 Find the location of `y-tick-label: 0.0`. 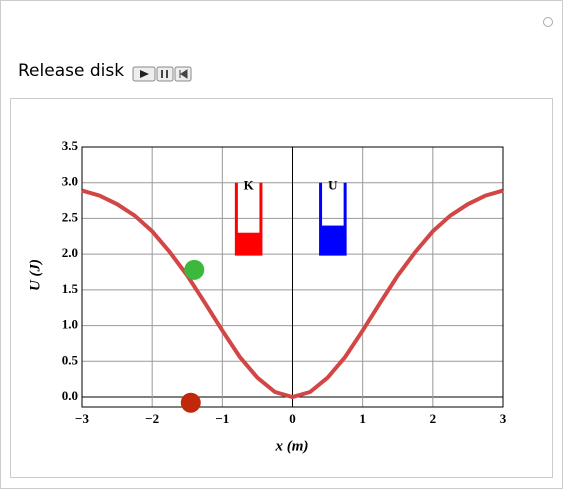

y-tick-label: 0.0 is located at coordinates (70, 395).